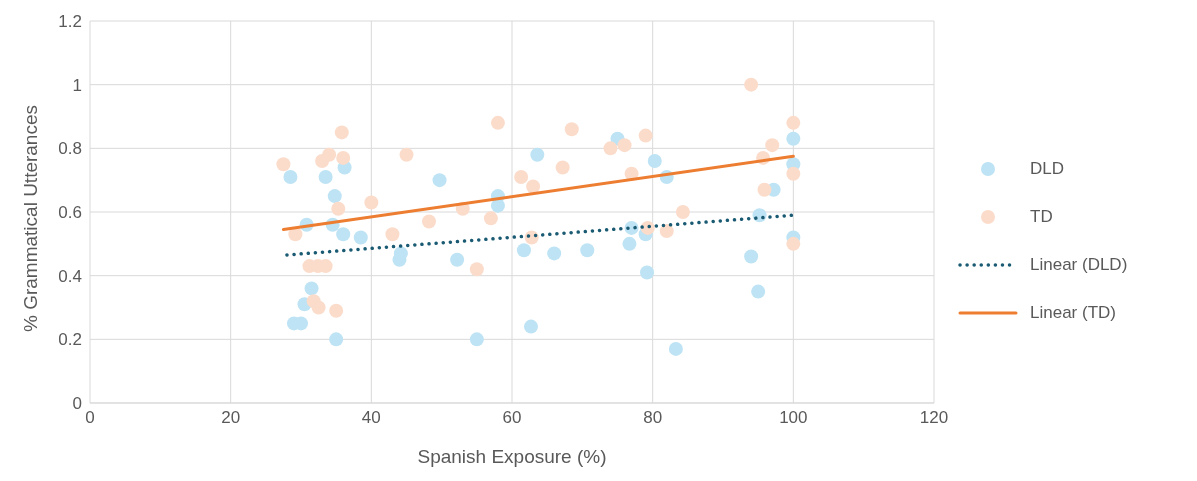 The image size is (1197, 481). Describe the element at coordinates (231, 418) in the screenshot. I see `x-tick-label: 20` at that location.